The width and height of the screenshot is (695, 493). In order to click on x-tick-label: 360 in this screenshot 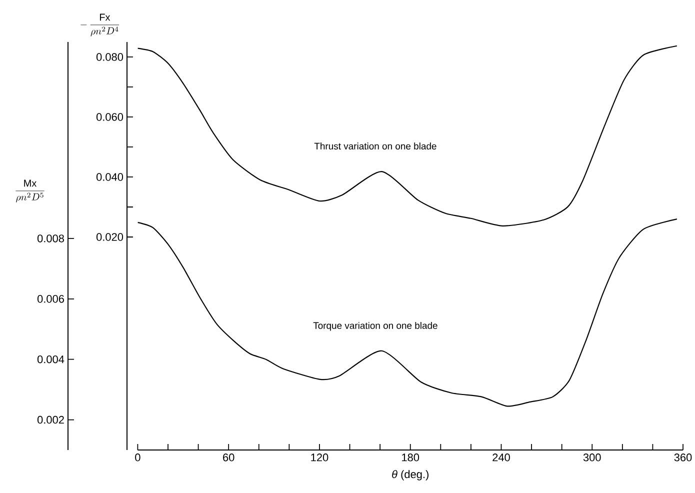, I will do `click(683, 458)`.